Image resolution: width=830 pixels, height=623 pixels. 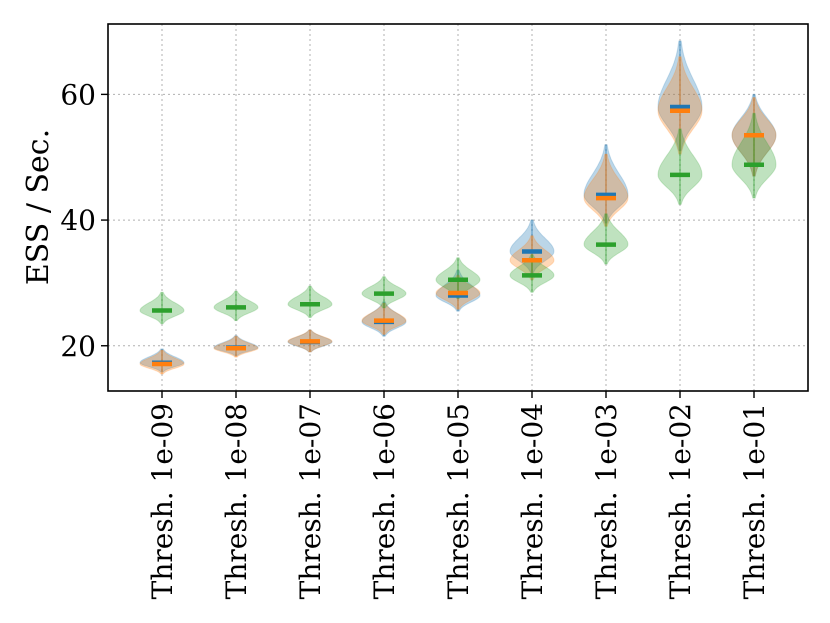 I want to click on x-tick-label: Thresh. 1e-06, so click(x=384, y=501).